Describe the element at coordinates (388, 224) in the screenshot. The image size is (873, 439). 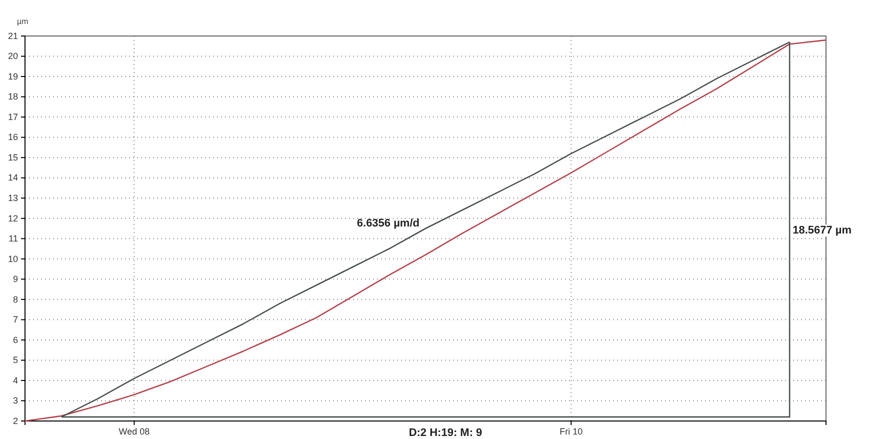
I see `annotation: 6.6356 µm/d` at that location.